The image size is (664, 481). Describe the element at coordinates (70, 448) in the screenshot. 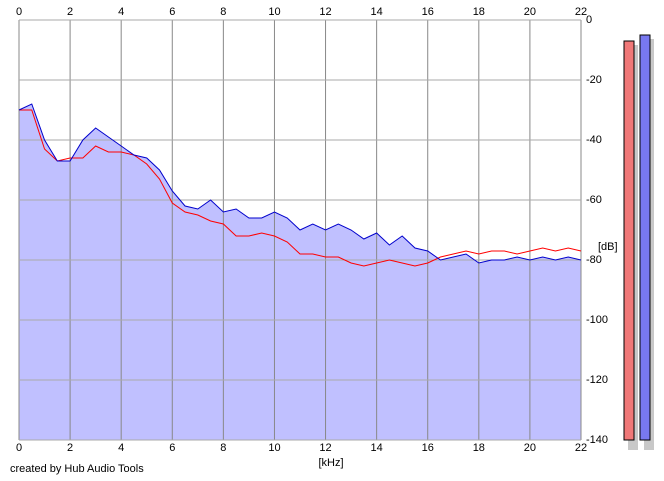

I see `x-tick-label: 2` at that location.